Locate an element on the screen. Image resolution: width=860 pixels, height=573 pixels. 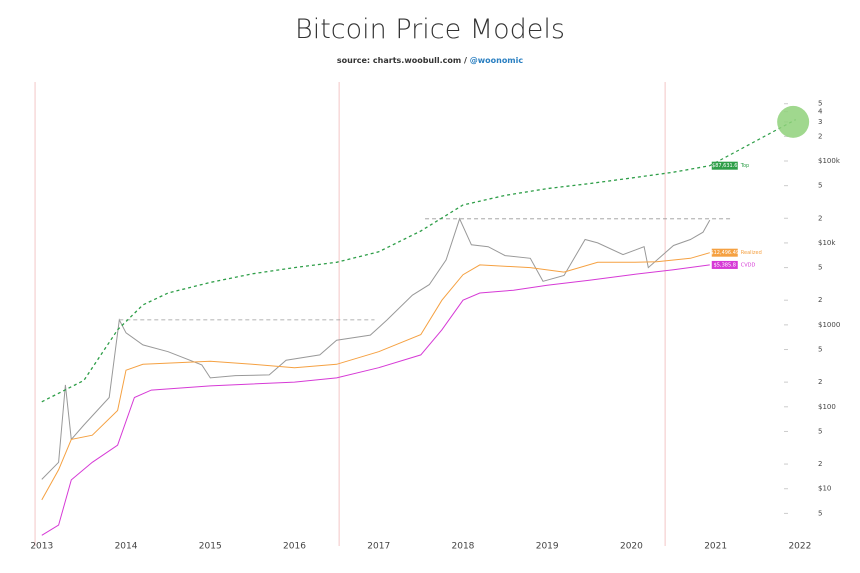
y-tick-label: $1000 is located at coordinates (829, 325).